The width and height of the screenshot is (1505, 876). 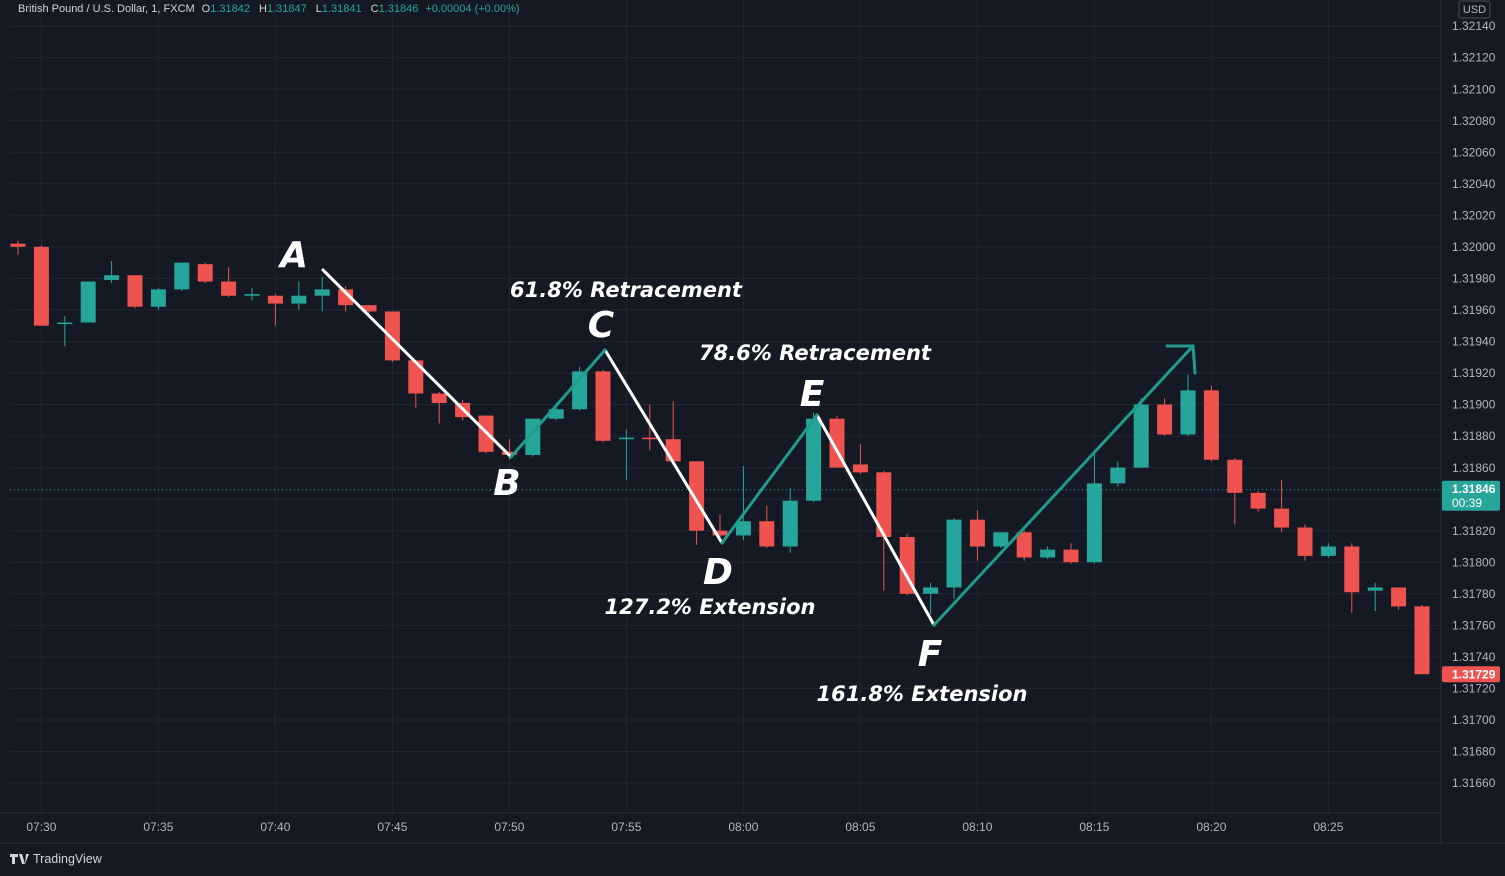 What do you see at coordinates (922, 694) in the screenshot?
I see `fib-label: 161.8% Extension` at bounding box center [922, 694].